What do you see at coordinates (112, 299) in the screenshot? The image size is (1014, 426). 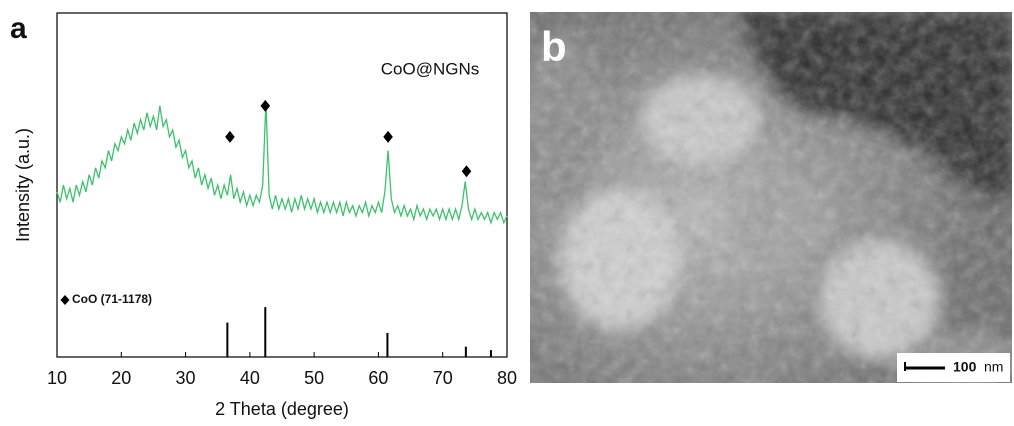 I see `legend-label: CoO (71-1178)` at bounding box center [112, 299].